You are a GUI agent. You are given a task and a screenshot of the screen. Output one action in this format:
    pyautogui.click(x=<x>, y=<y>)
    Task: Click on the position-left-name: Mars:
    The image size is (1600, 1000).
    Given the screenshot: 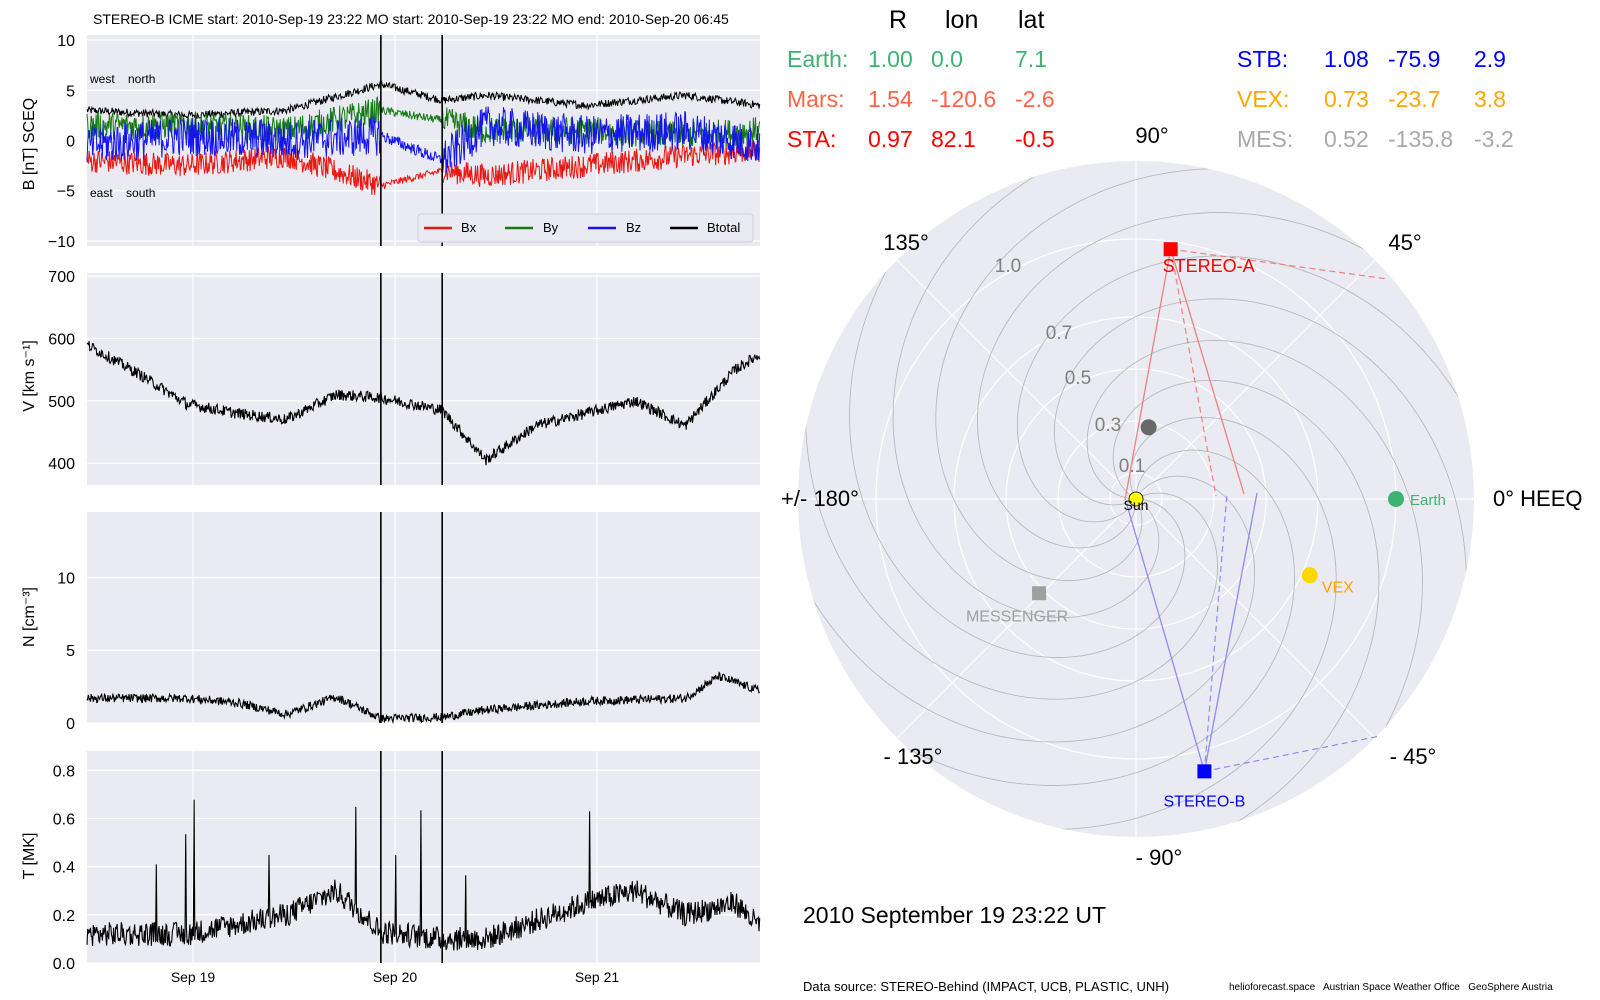 What is the action you would take?
    pyautogui.click(x=816, y=99)
    